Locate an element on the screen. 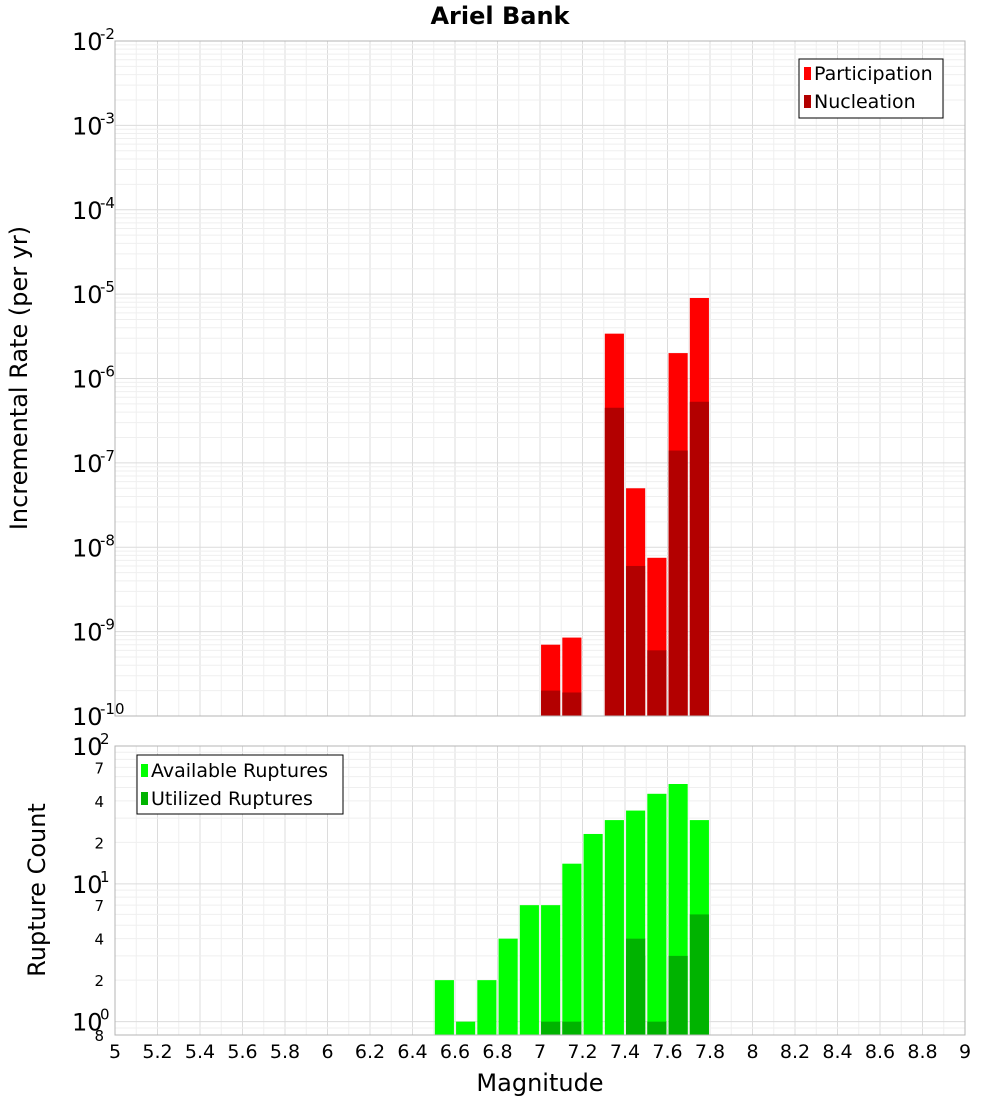 Image resolution: width=1000 pixels, height=1100 pixels. x-tick-label: 8.6 is located at coordinates (880, 1052).